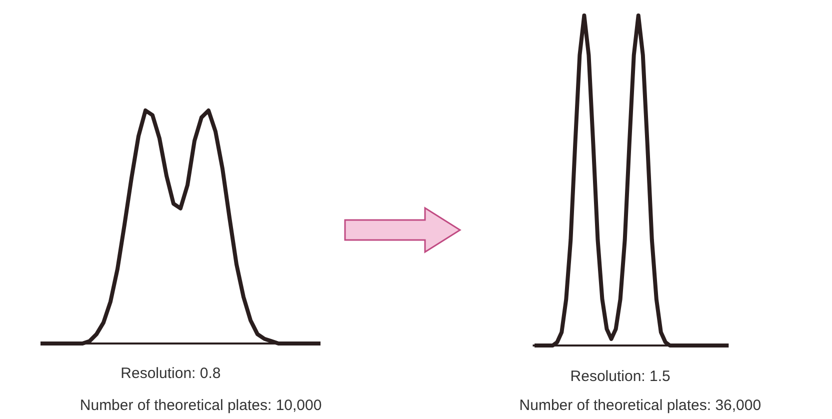 This screenshot has height=419, width=832. What do you see at coordinates (201, 405) in the screenshot?
I see `text: Number of theoretical plates: 10,000` at bounding box center [201, 405].